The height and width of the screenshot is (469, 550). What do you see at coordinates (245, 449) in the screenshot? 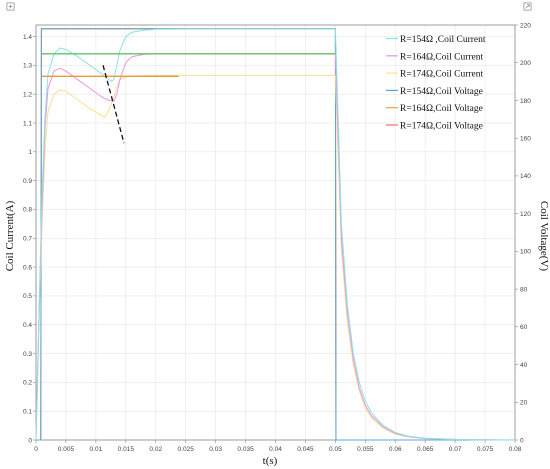
I see `x-tick-label: 0.035` at bounding box center [245, 449].